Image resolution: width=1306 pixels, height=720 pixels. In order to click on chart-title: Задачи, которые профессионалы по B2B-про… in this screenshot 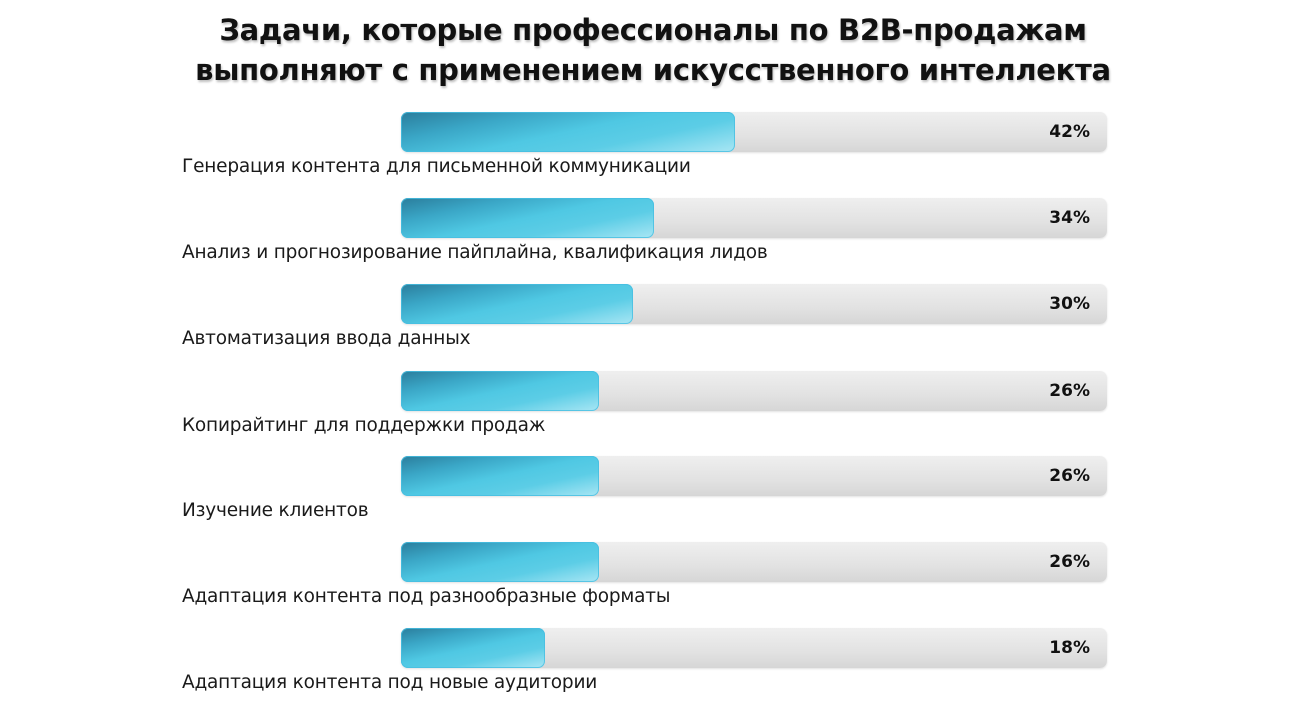, I will do `click(653, 50)`.